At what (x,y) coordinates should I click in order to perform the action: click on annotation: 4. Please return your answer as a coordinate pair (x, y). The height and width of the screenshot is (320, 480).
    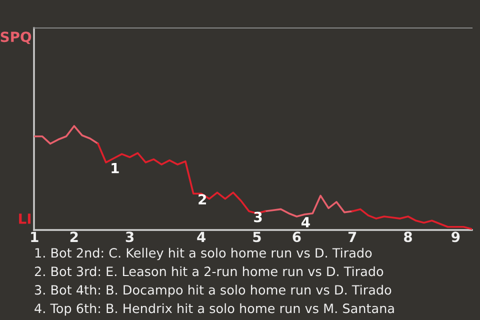
    Looking at the image, I should click on (306, 222).